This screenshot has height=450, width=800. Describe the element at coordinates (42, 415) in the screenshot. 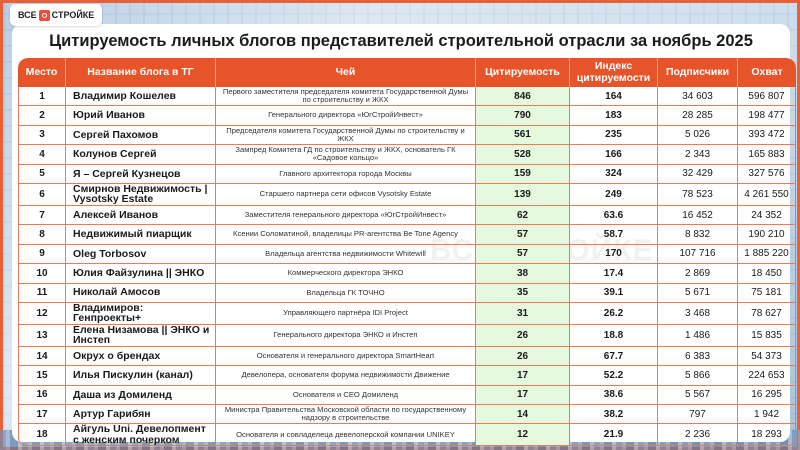

I see `place-cell: 17` at that location.